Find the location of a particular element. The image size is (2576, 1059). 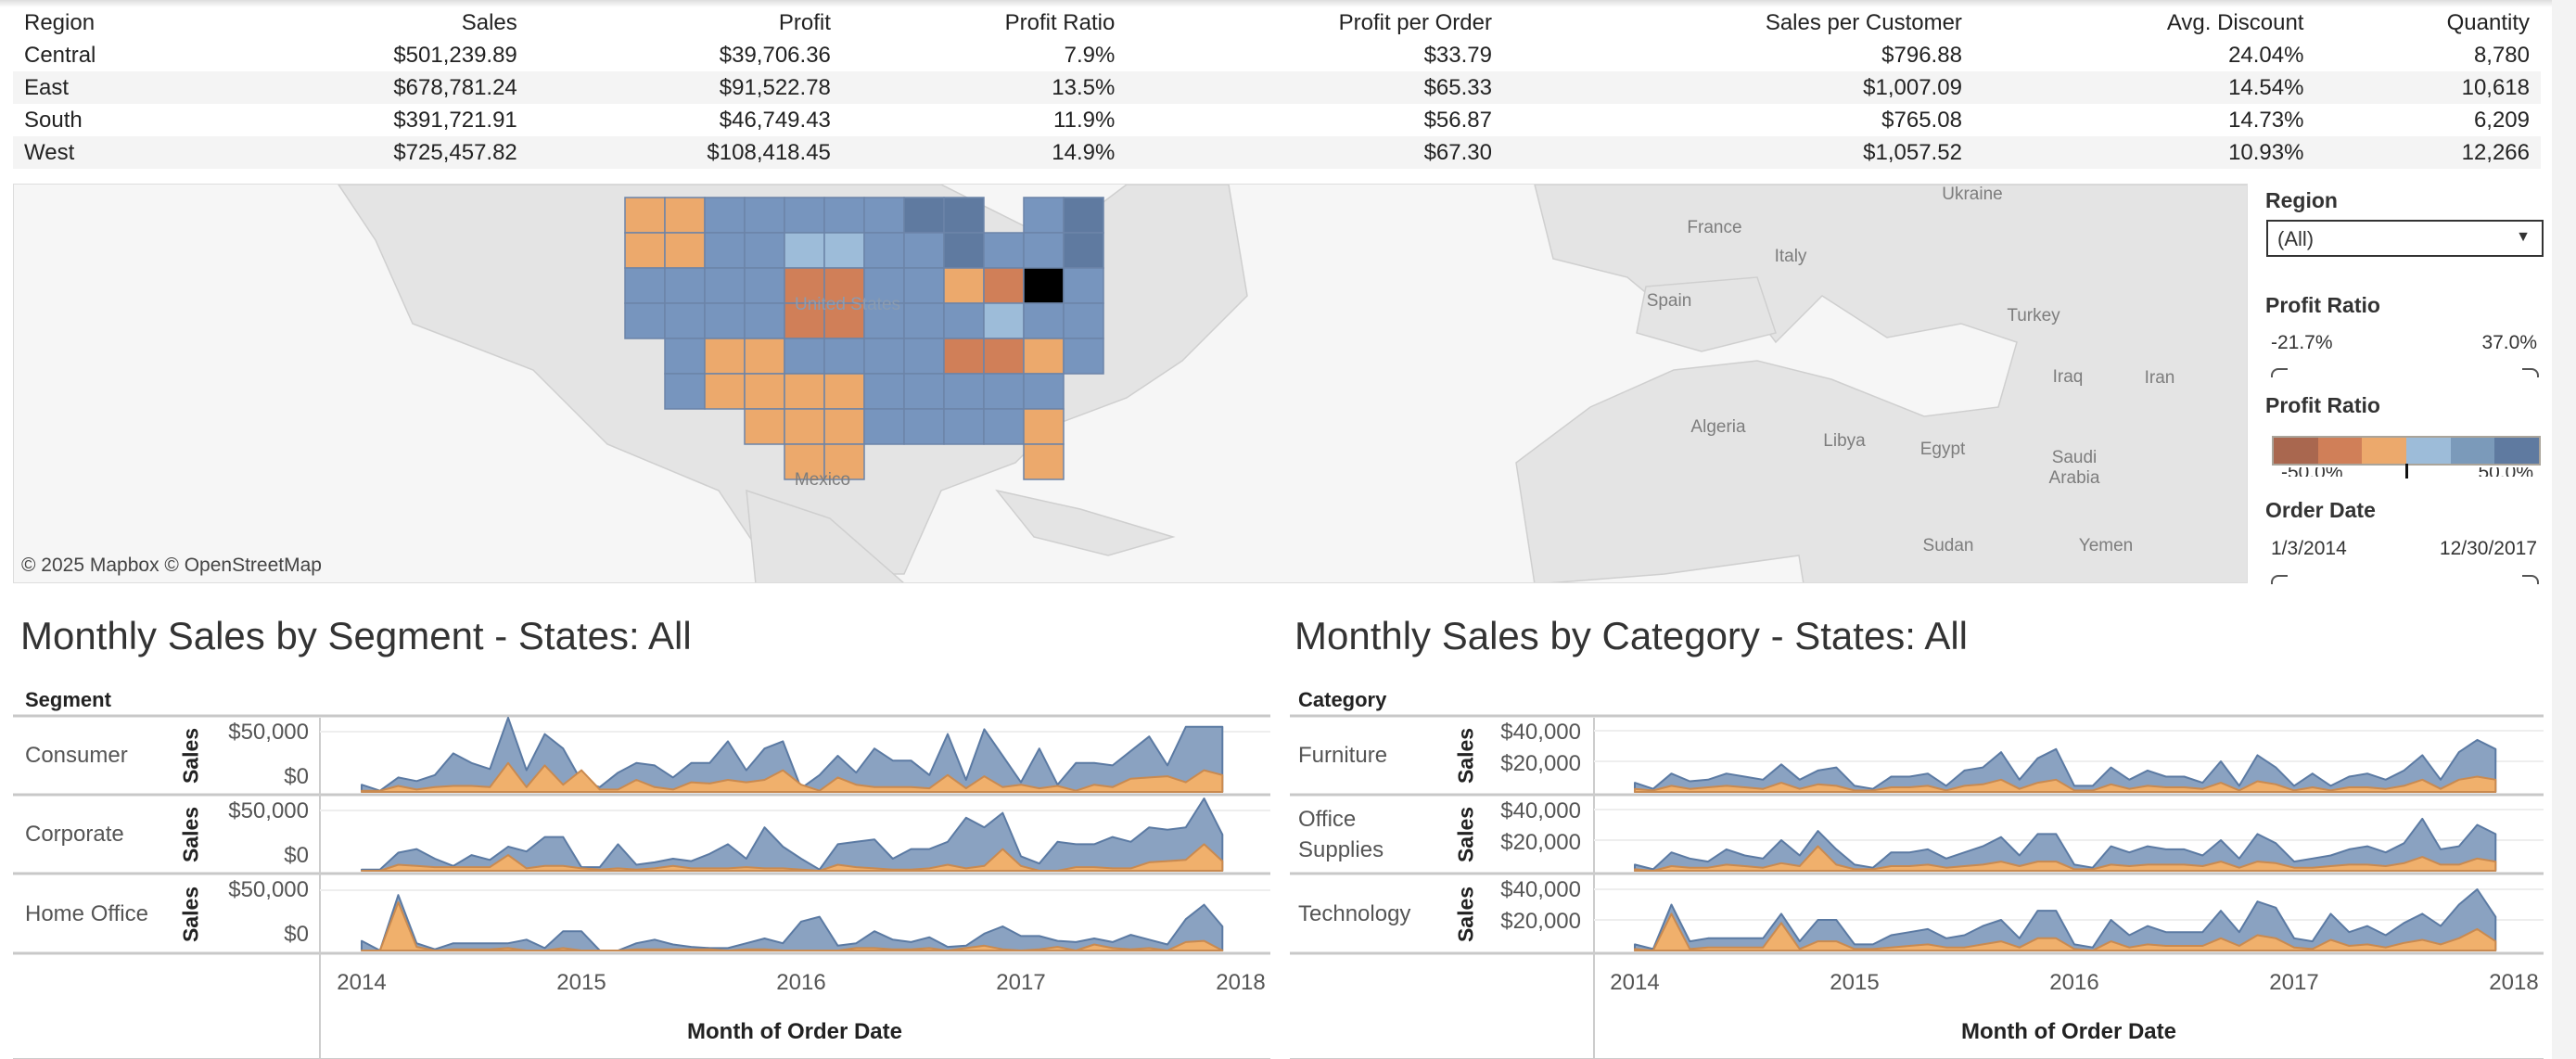

column-header: Sales per Customer is located at coordinates (1863, 22).